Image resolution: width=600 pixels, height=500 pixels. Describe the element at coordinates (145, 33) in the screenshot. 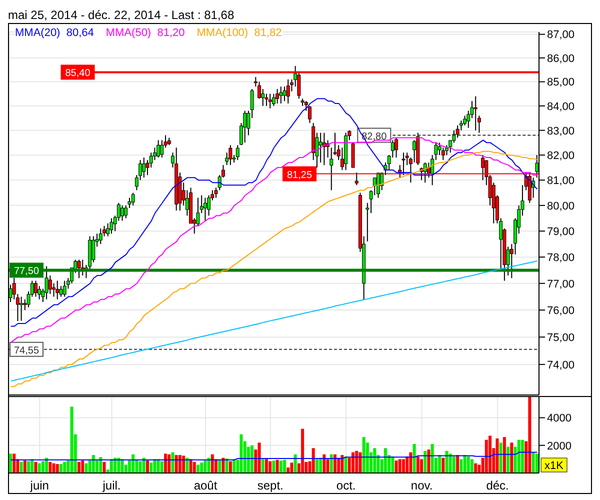

I see `text: MMA(50) 81,20` at that location.